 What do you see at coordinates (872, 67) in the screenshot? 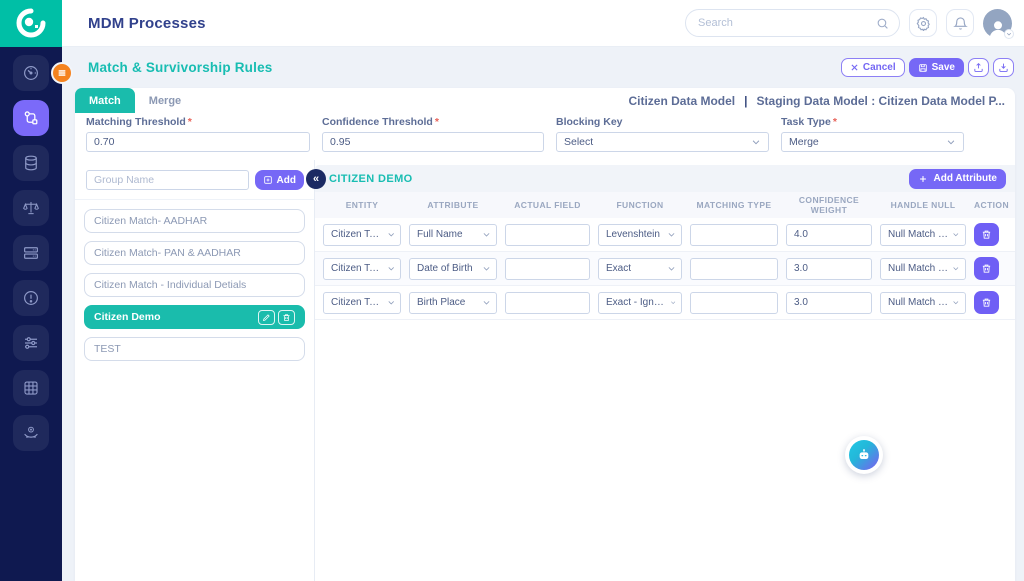
I see `cancel-button: Cancel` at bounding box center [872, 67].